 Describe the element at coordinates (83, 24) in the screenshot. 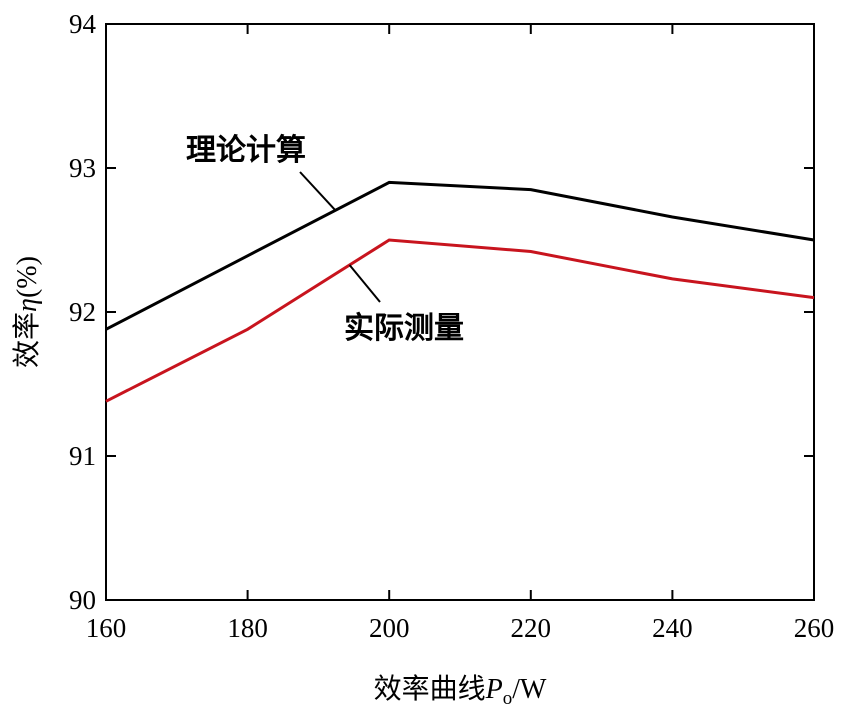

I see `y-tick-label: 94` at that location.